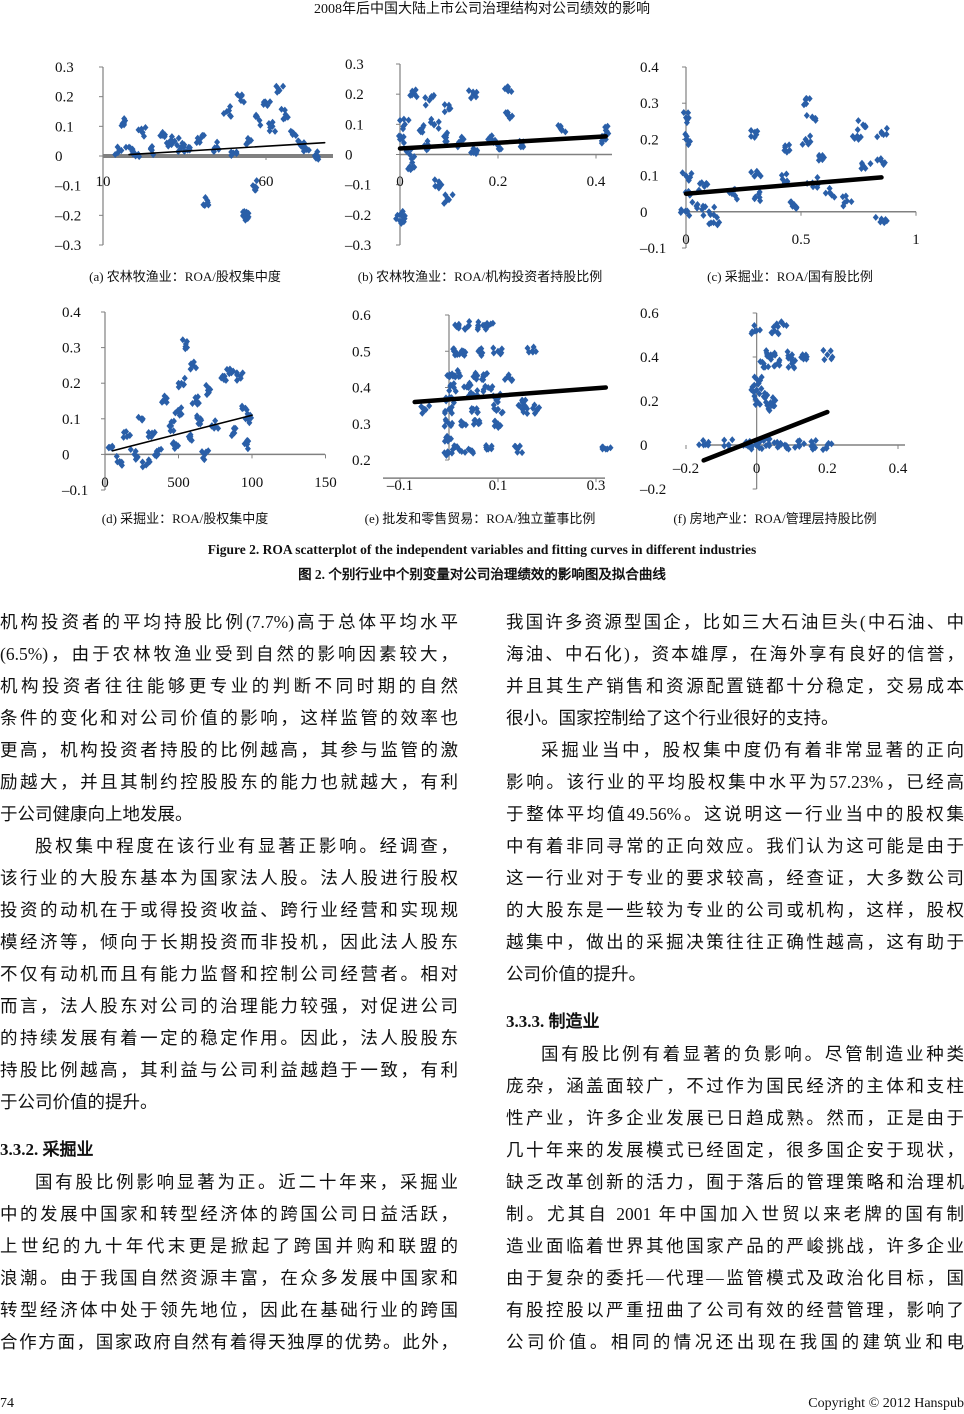 This screenshot has height=1414, width=964. I want to click on text-line: 我国许多资源型国企，比如三大石油巨头(中石油、中, so click(735, 622).